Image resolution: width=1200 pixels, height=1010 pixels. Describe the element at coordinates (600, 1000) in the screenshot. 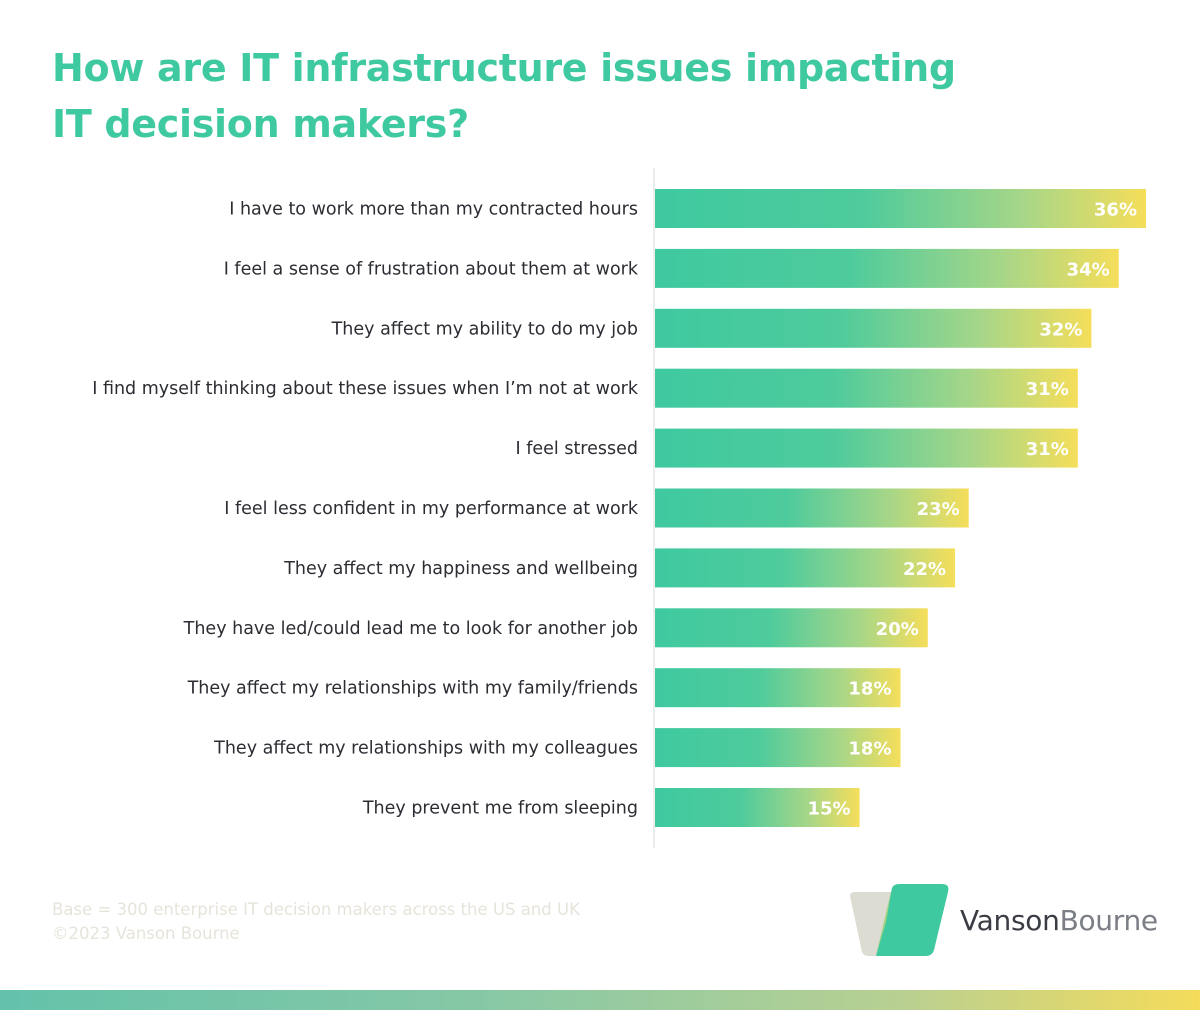

I see `bottom-gradient-bar` at that location.